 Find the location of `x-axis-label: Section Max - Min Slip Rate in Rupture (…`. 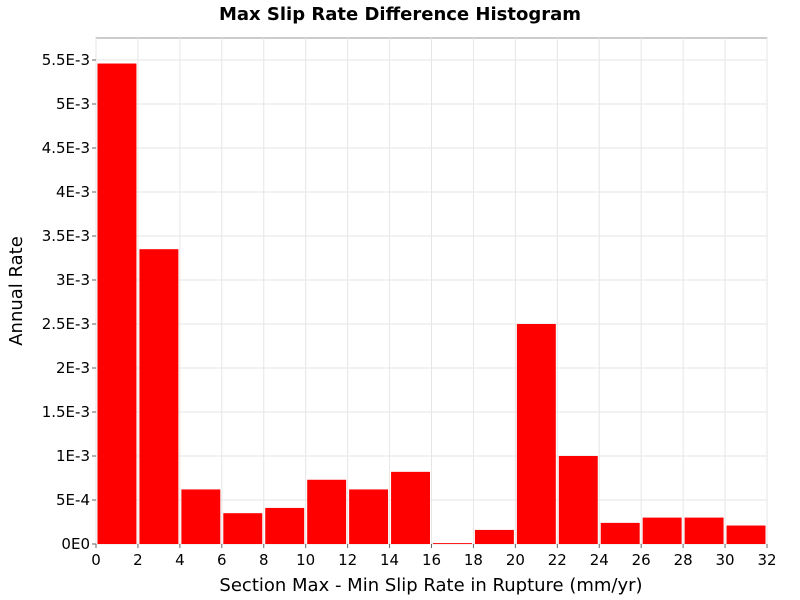

x-axis-label: Section Max - Min Slip Rate in Rupture (… is located at coordinates (430, 585).